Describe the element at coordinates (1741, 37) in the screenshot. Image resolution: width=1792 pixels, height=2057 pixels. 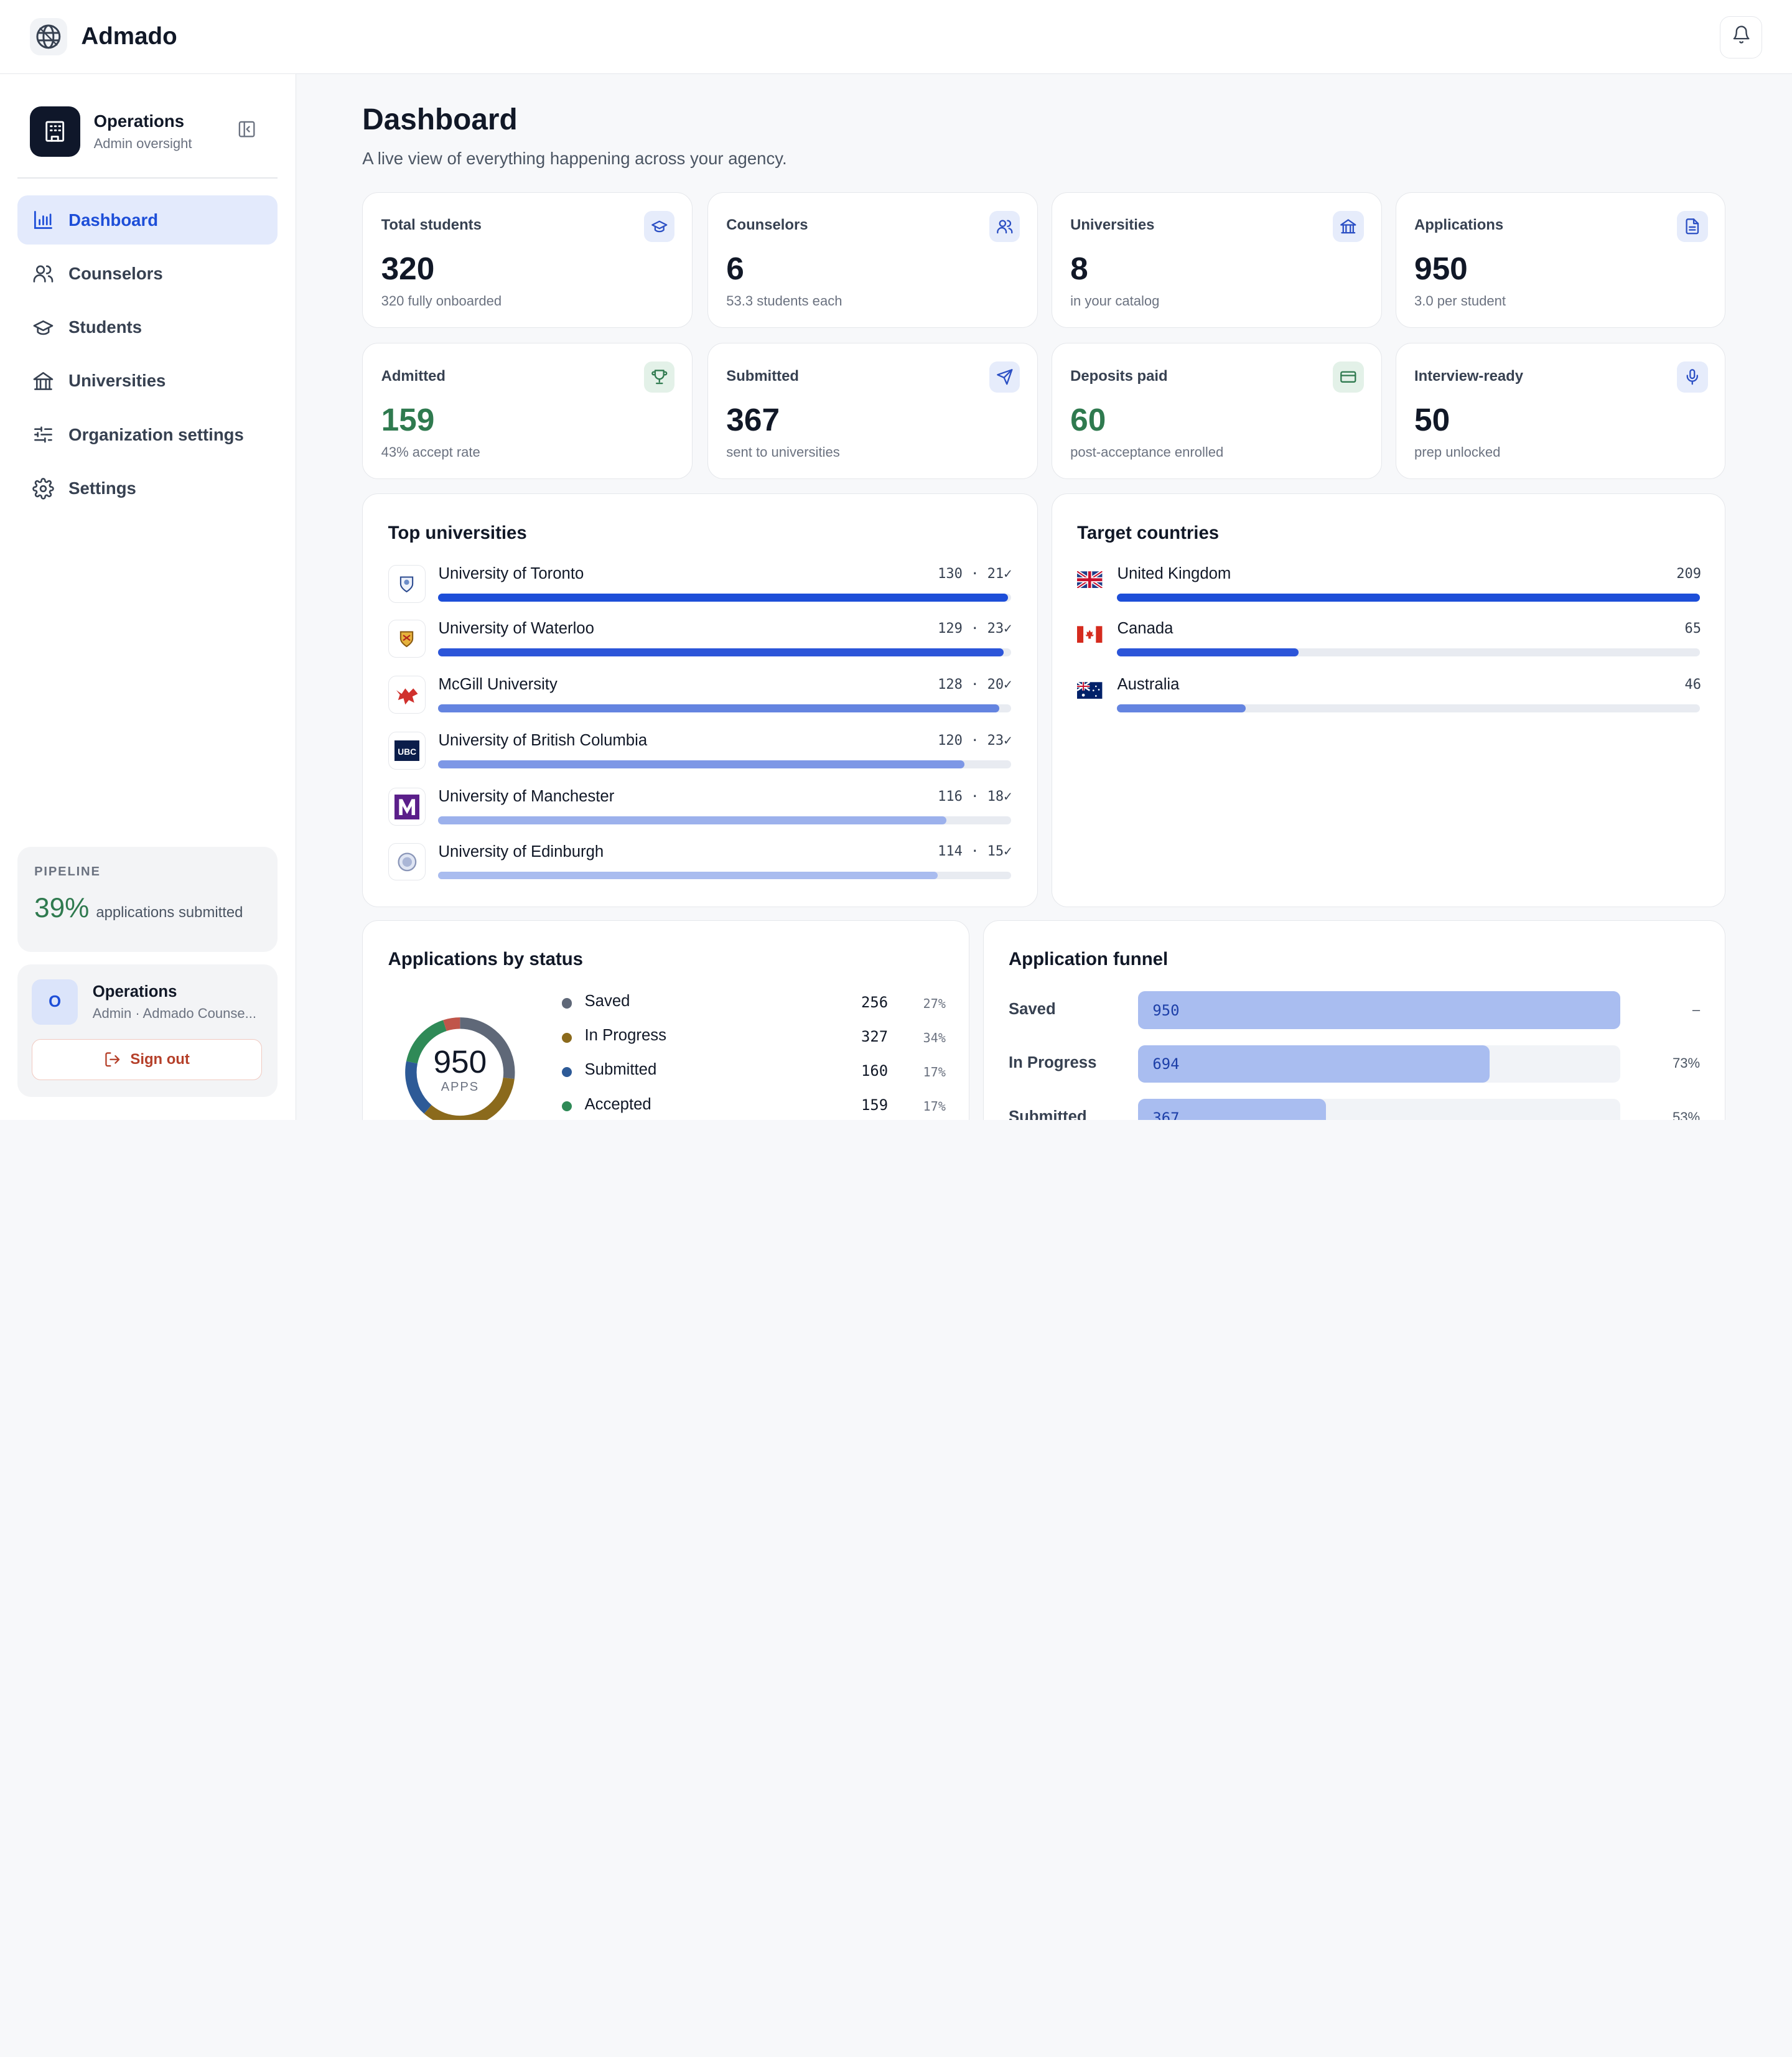
I see `notifications-button` at that location.